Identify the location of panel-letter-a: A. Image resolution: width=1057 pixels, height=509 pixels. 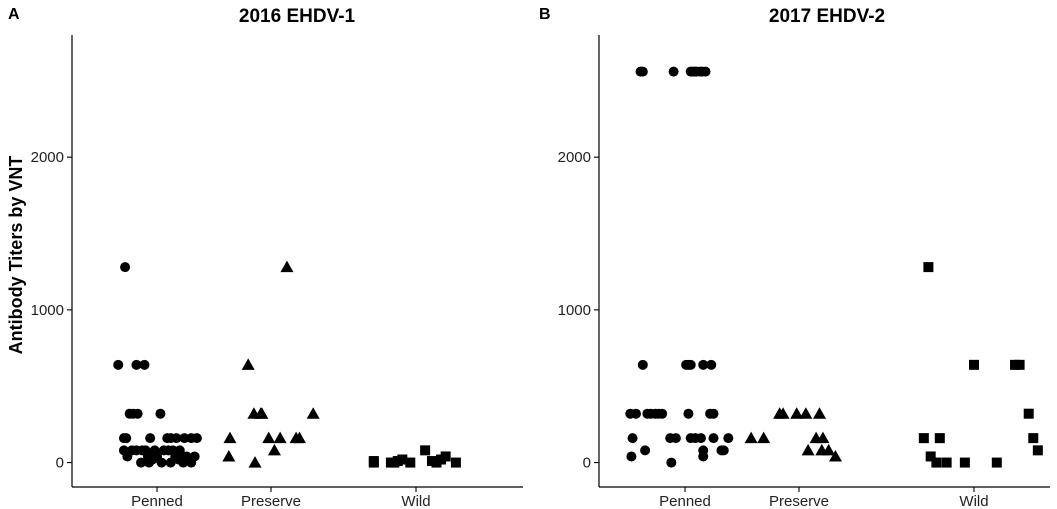
(14, 14).